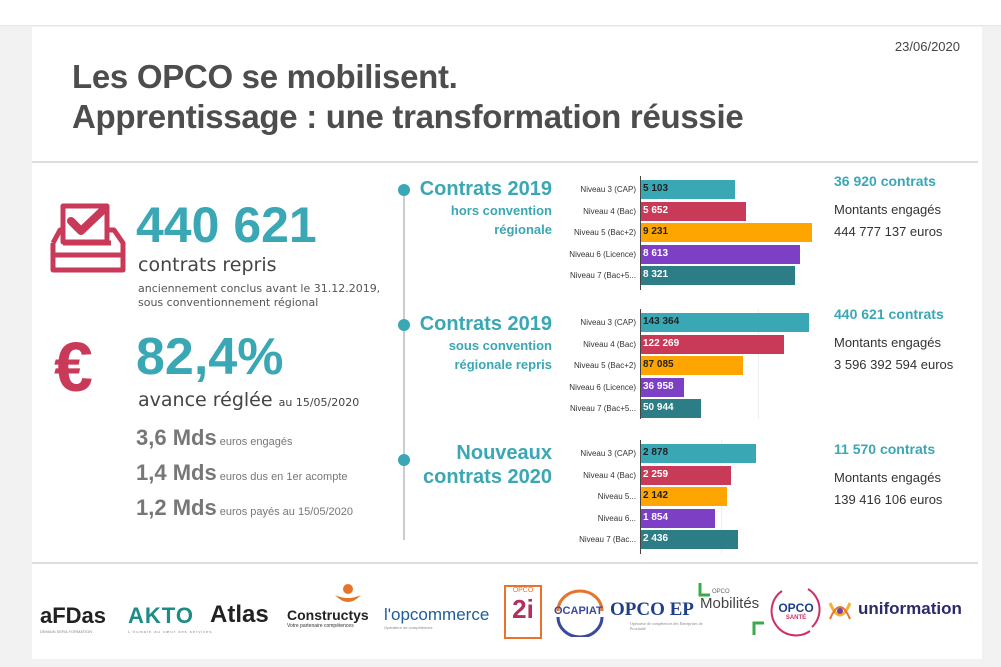 Image resolution: width=1001 pixels, height=667 pixels. Describe the element at coordinates (176, 437) in the screenshot. I see `amount-value: 3,6 Mds` at that location.